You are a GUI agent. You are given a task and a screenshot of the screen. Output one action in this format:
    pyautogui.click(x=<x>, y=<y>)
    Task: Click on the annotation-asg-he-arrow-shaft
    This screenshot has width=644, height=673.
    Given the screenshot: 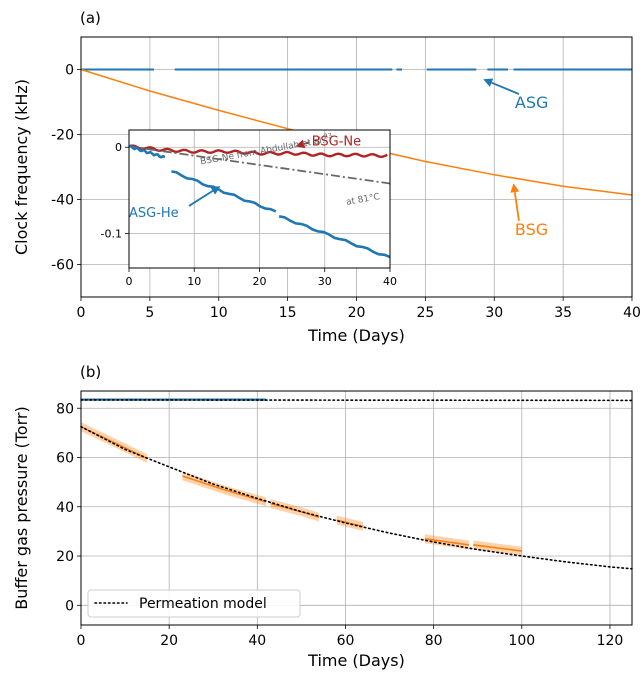 What is the action you would take?
    pyautogui.click(x=201, y=198)
    